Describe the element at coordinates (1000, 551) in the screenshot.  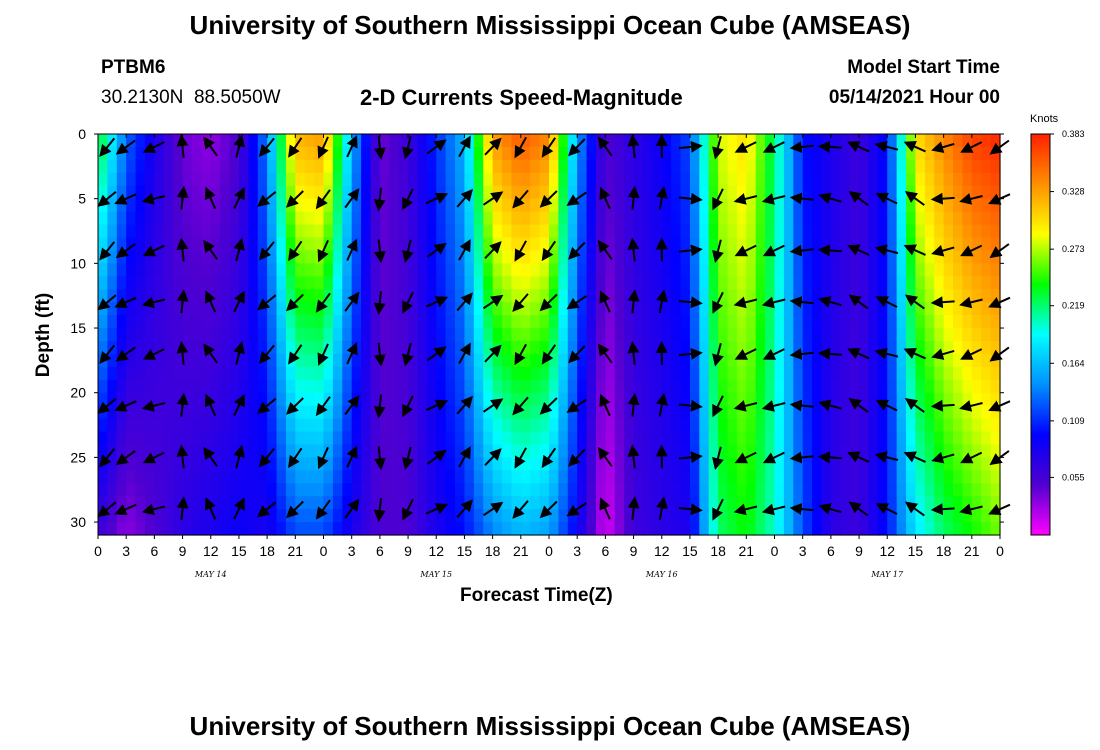
I see `x-tick-label: 0` at that location.